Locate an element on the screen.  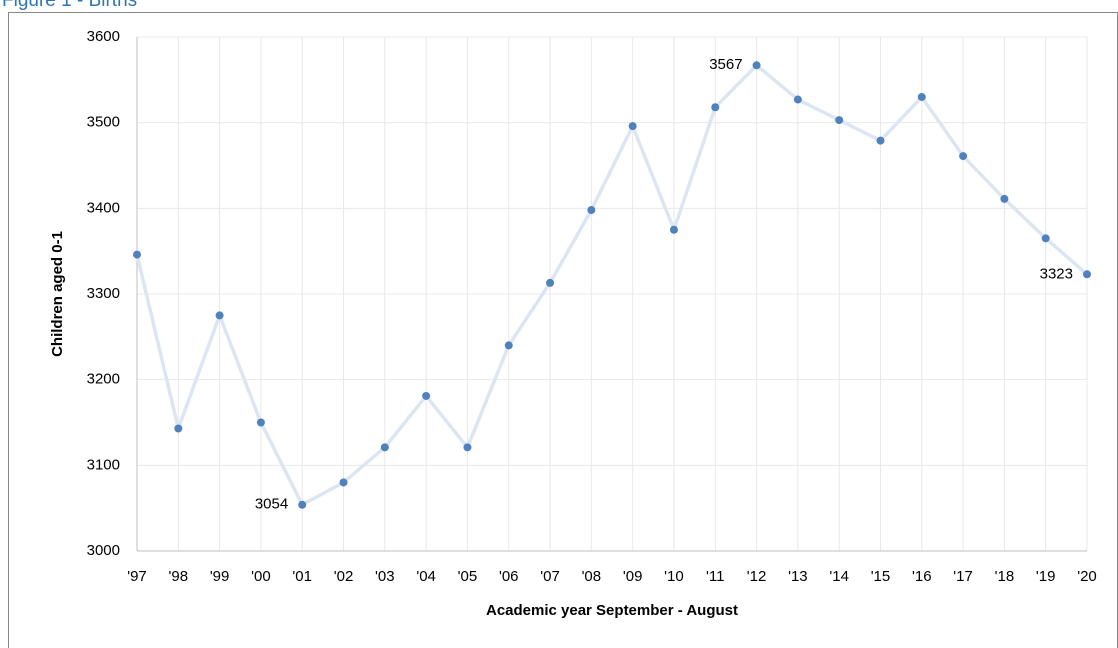
data-label: 3567 is located at coordinates (725, 64).